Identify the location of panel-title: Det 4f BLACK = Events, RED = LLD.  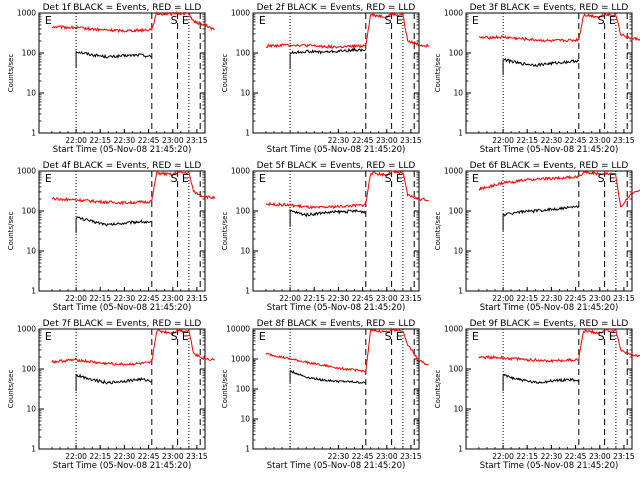
(122, 166).